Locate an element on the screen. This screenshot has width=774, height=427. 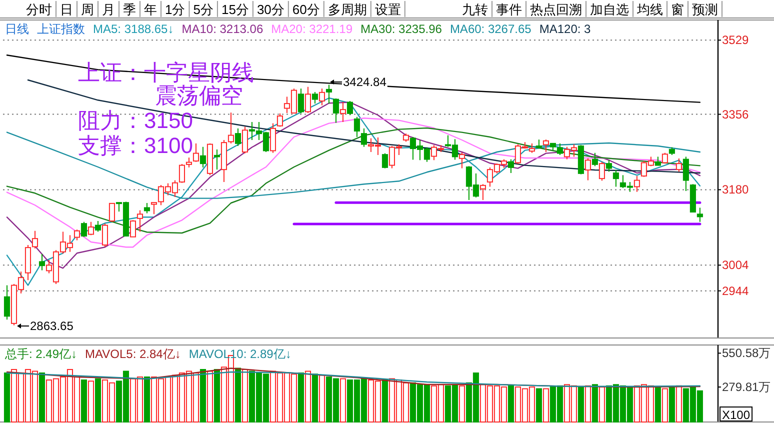
text: 1分 is located at coordinates (175, 9).